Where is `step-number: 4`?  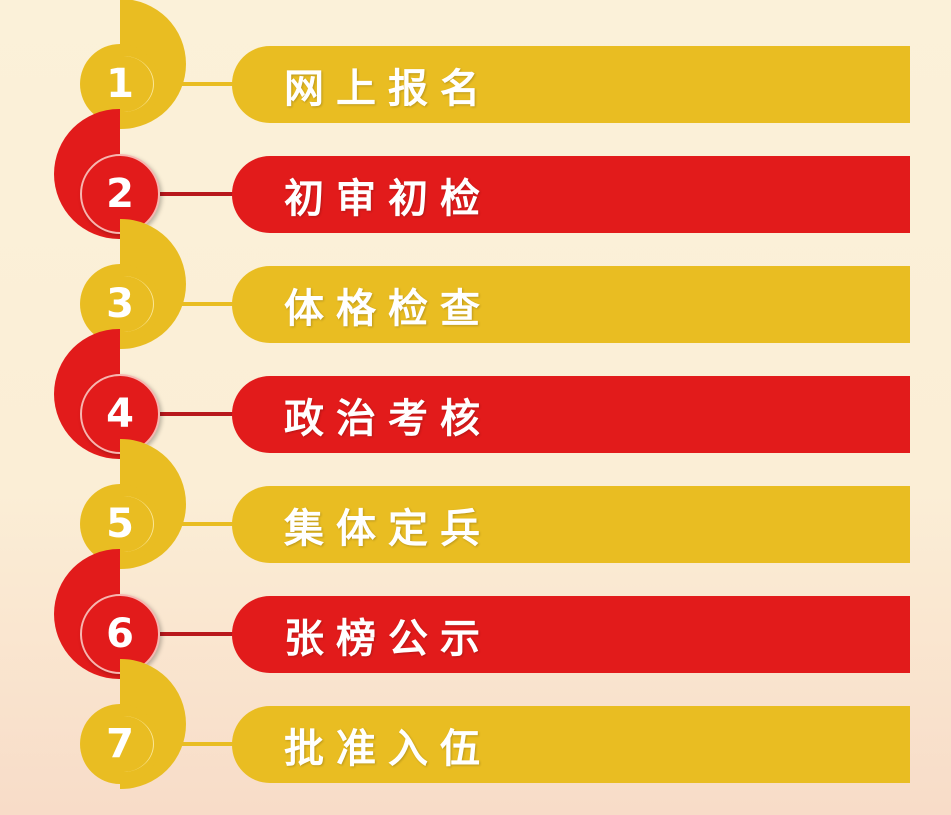 step-number: 4 is located at coordinates (120, 414).